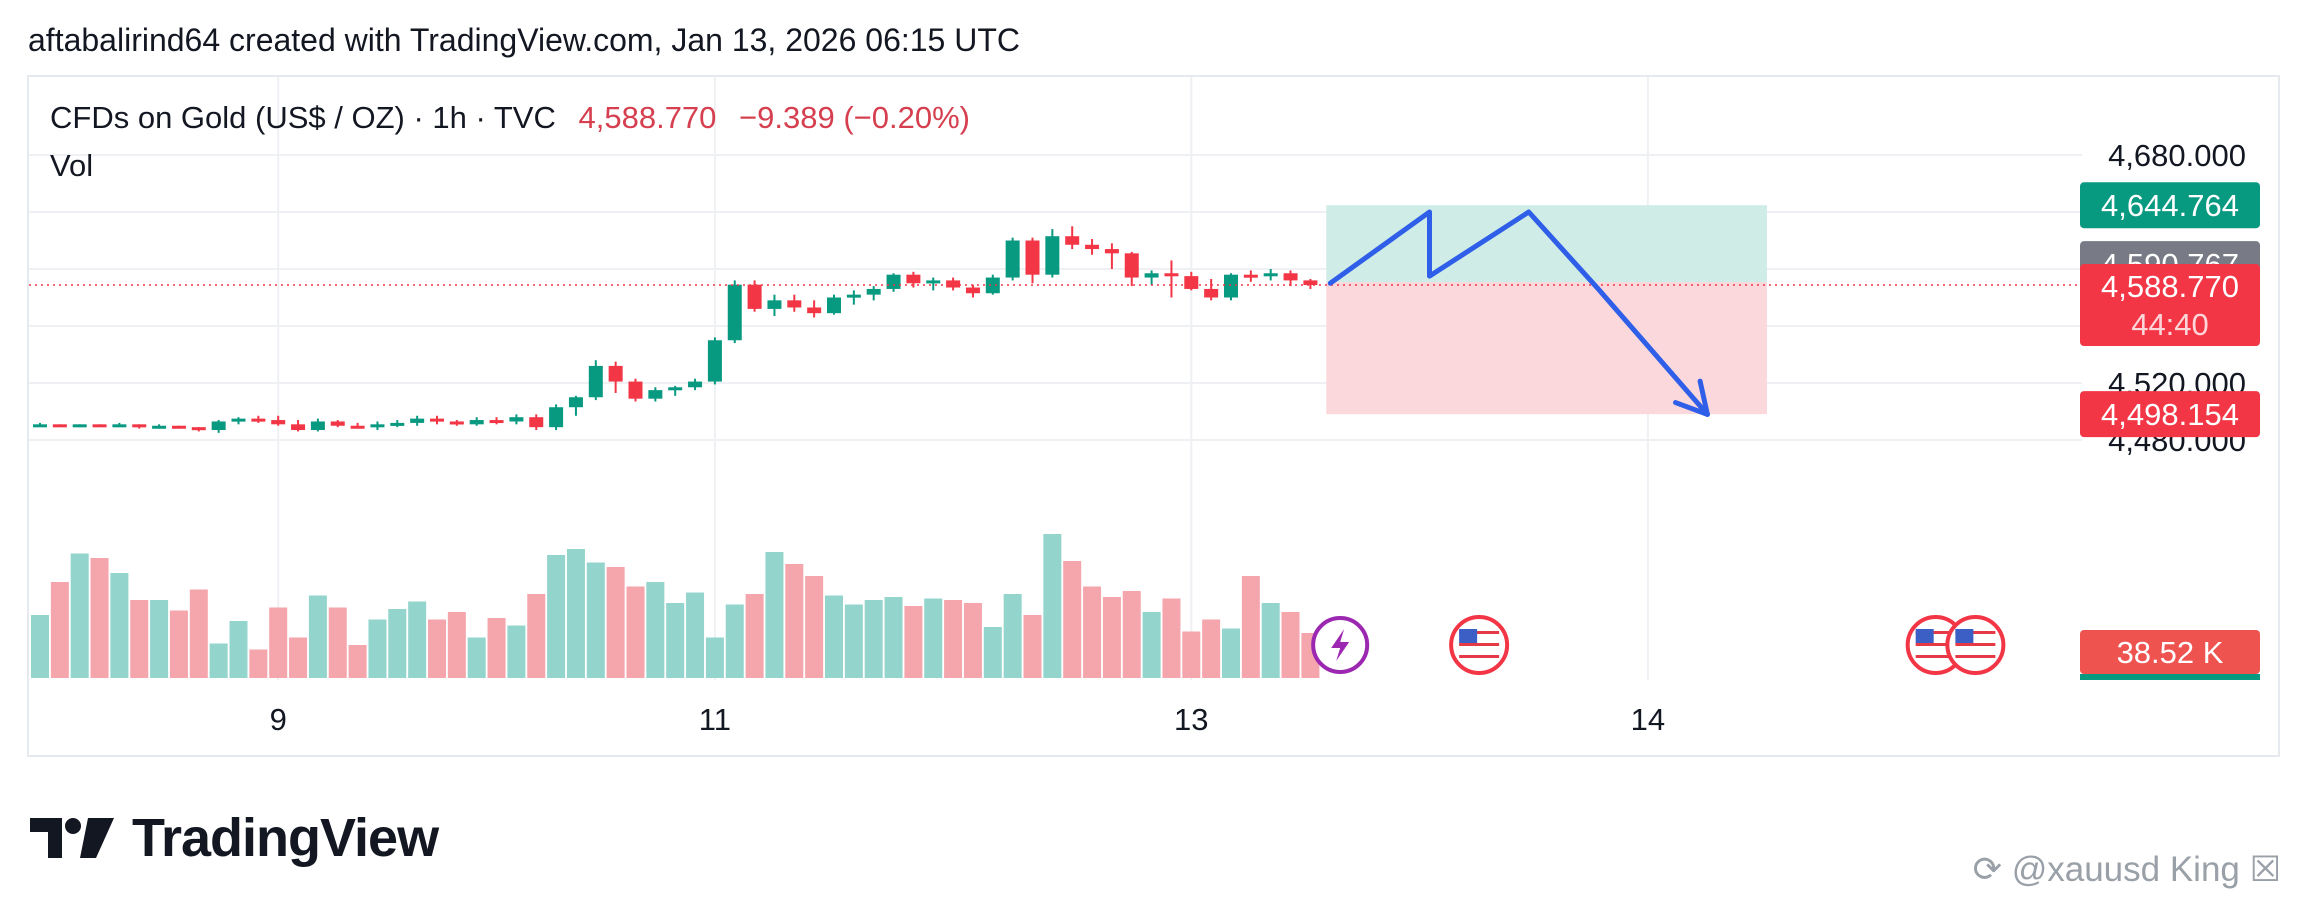  Describe the element at coordinates (1992, 869) in the screenshot. I see `watermark-icon: ⟳` at that location.